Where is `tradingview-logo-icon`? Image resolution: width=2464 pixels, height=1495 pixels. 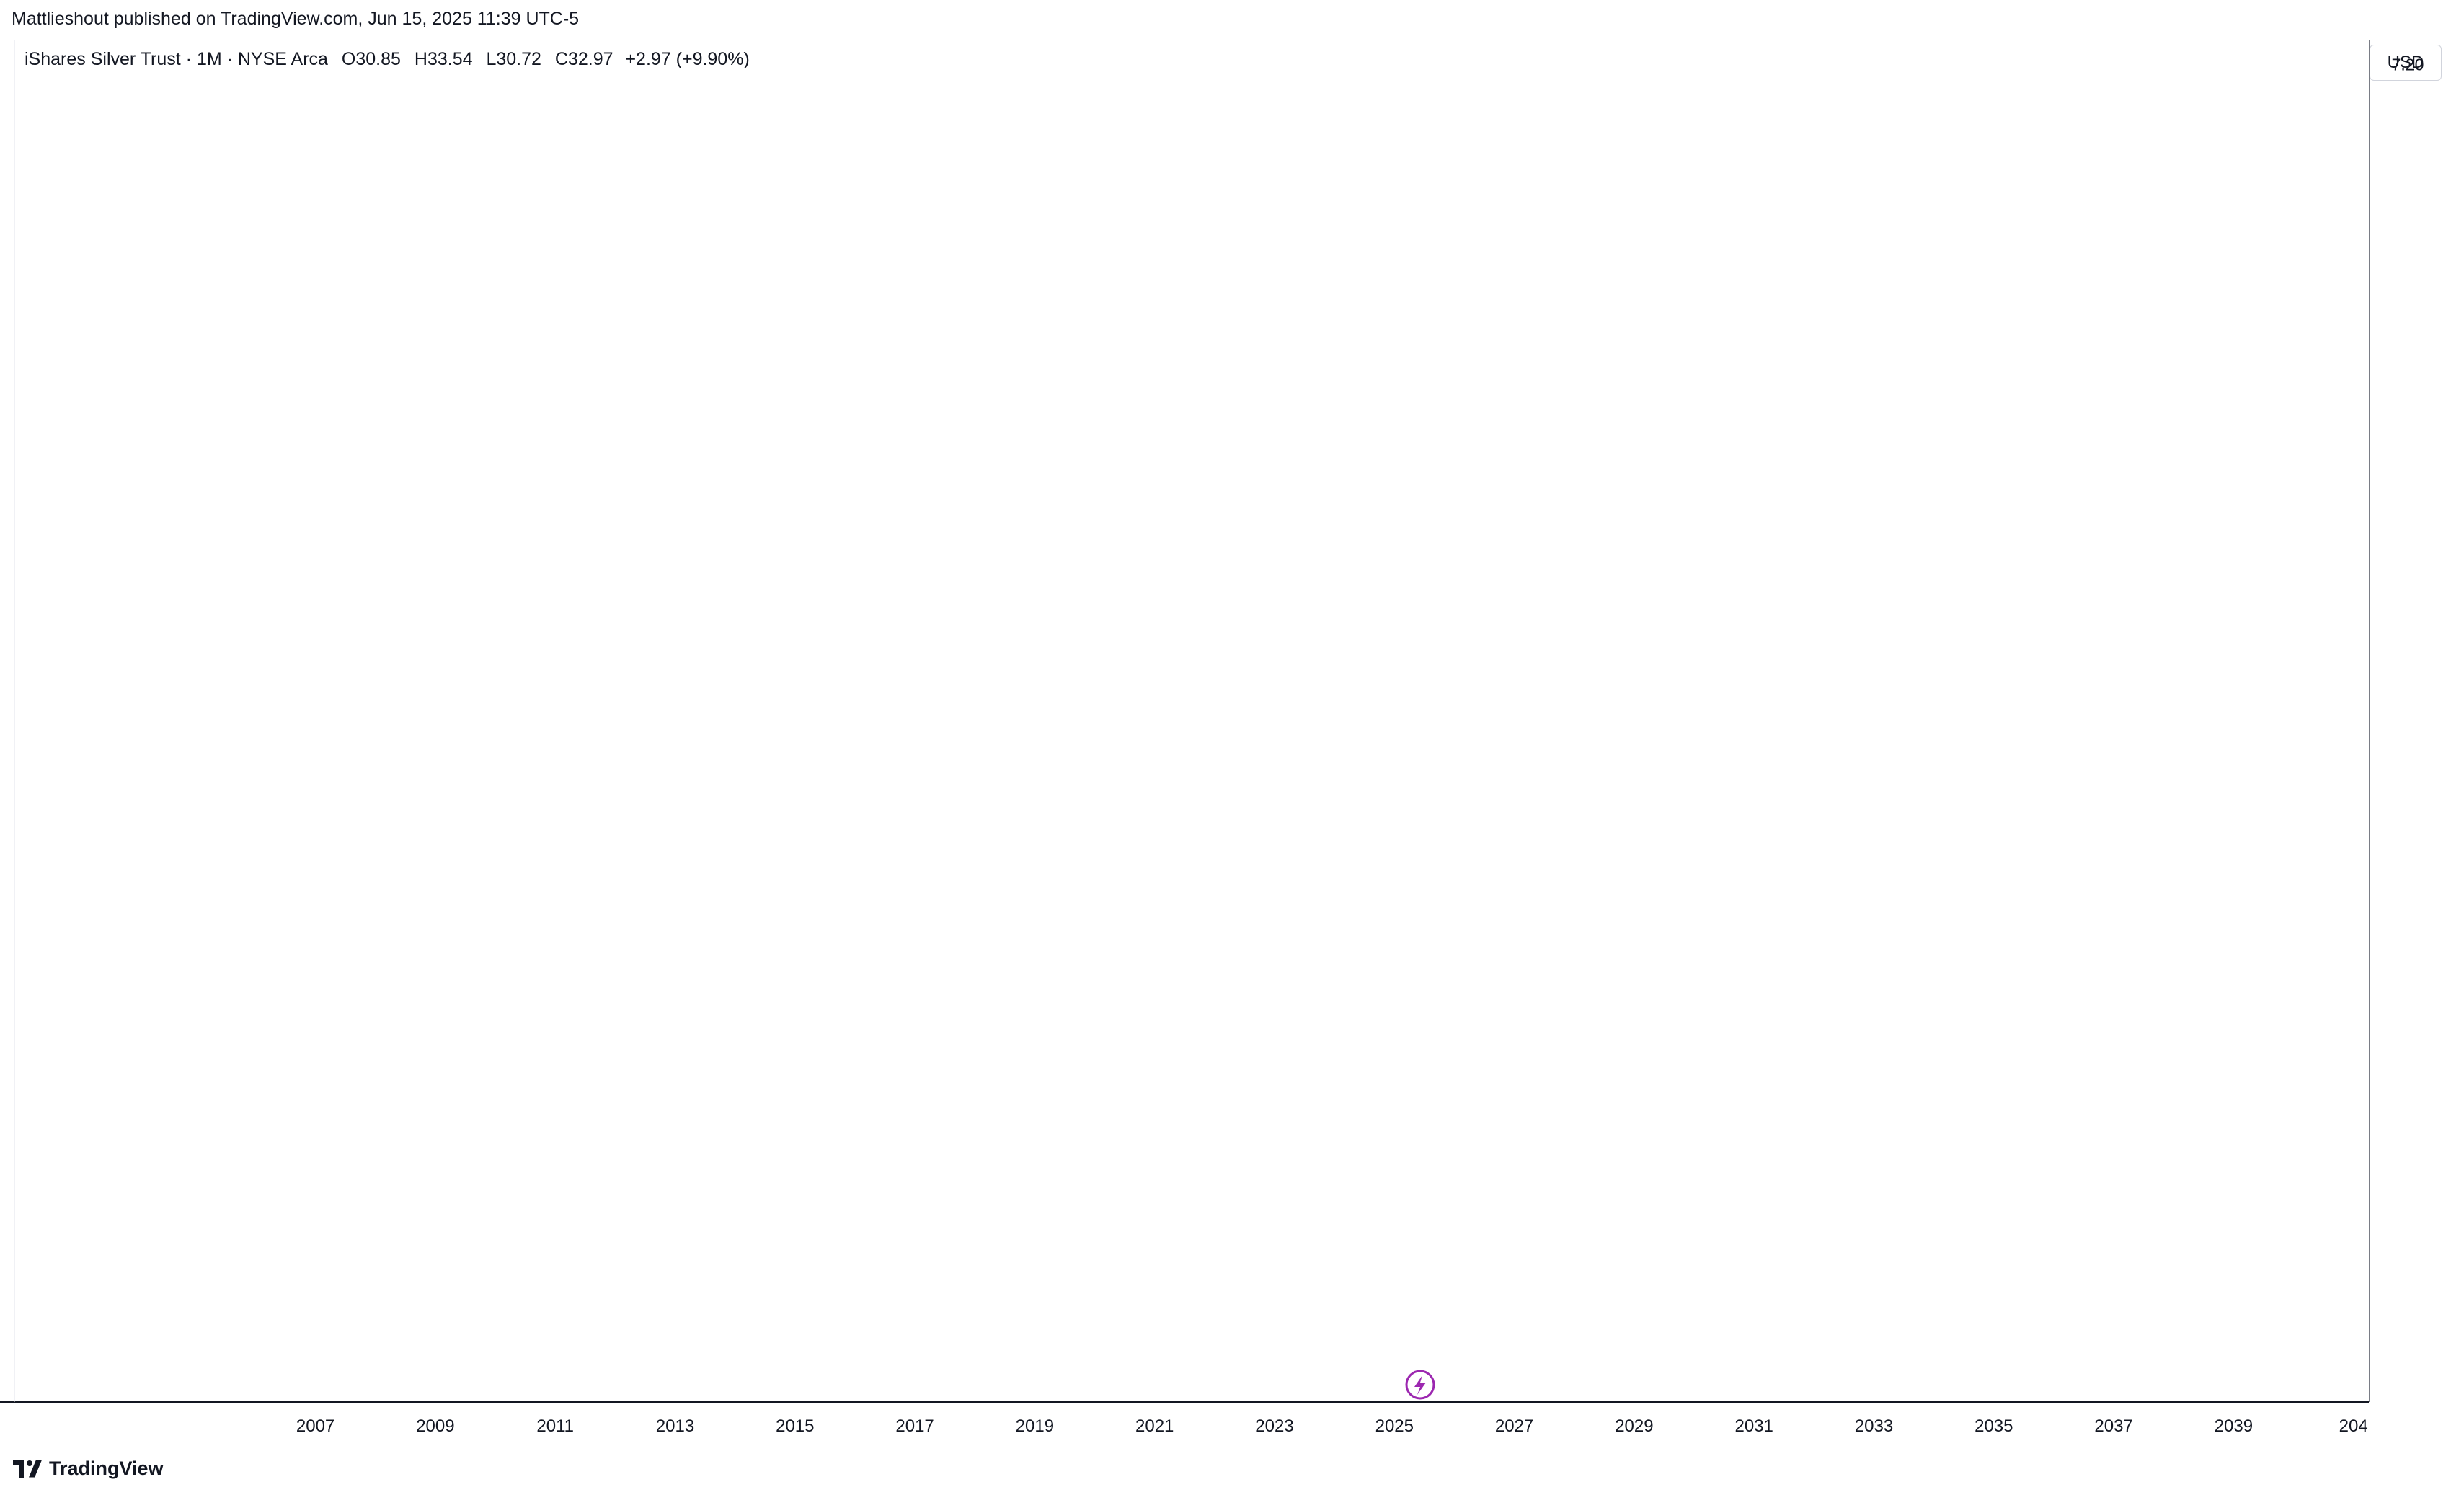
tradingview-logo-icon is located at coordinates (28, 1469).